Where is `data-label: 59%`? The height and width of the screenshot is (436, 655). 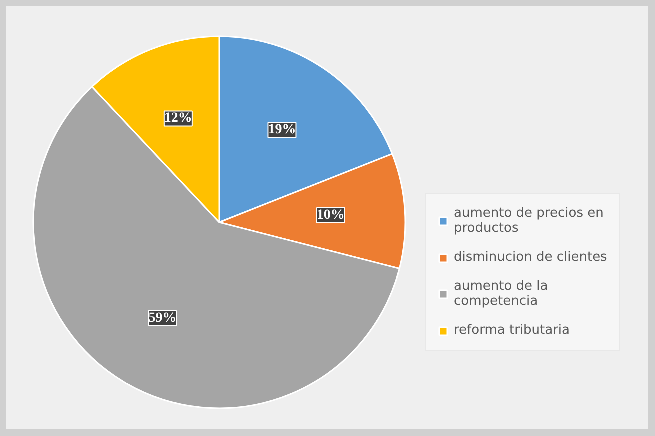
data-label: 59% is located at coordinates (162, 318).